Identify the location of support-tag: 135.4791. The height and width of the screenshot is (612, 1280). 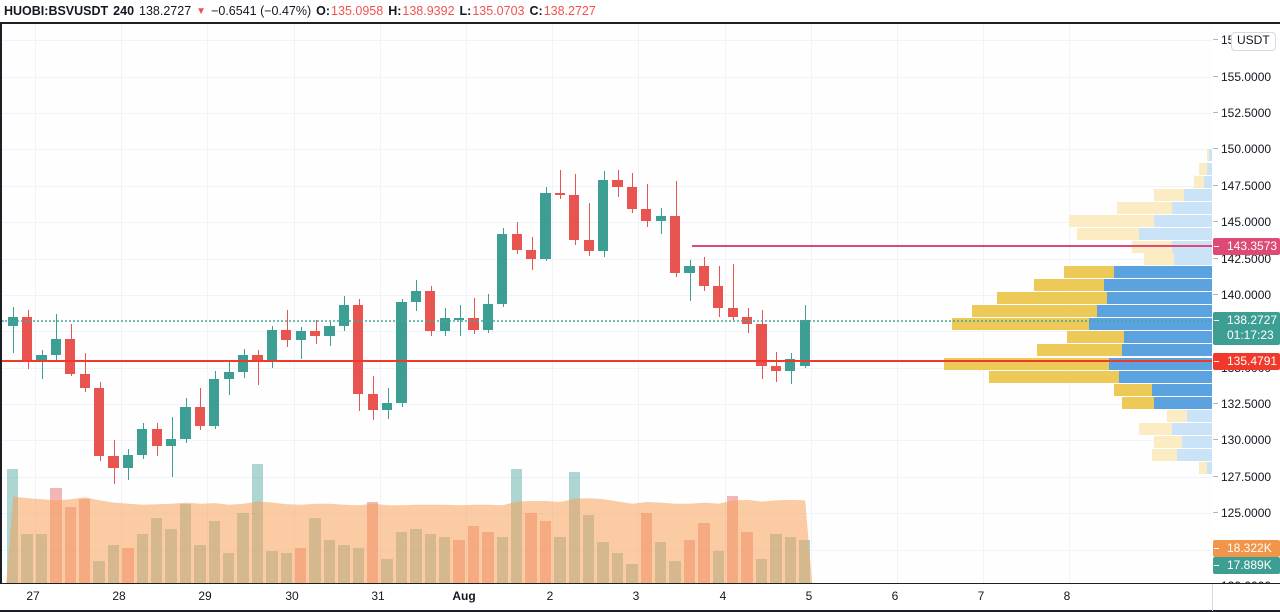
(1246, 361).